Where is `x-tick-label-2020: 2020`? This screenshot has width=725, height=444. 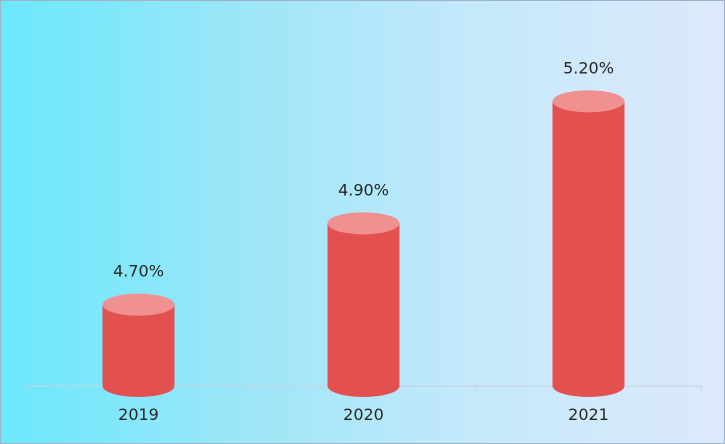
x-tick-label-2020: 2020 is located at coordinates (363, 414).